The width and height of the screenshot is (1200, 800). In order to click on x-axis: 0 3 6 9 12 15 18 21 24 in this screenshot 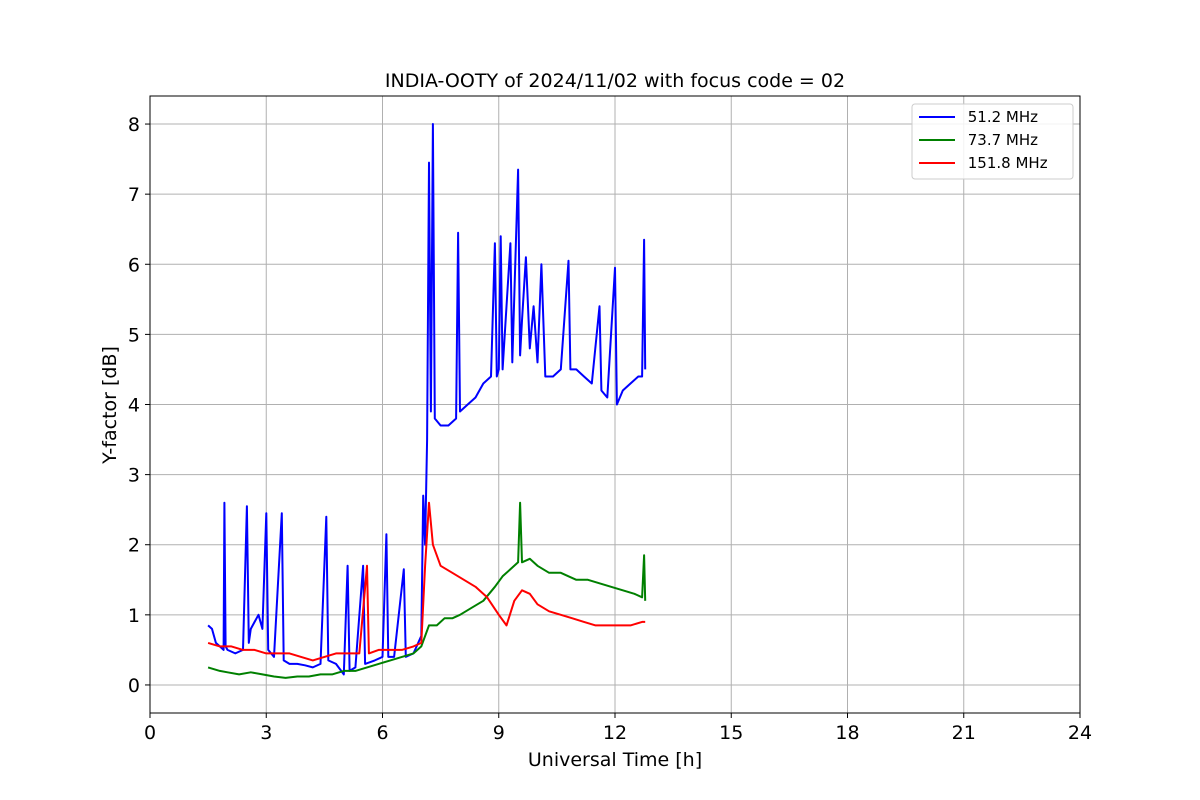, I will do `click(618, 728)`.